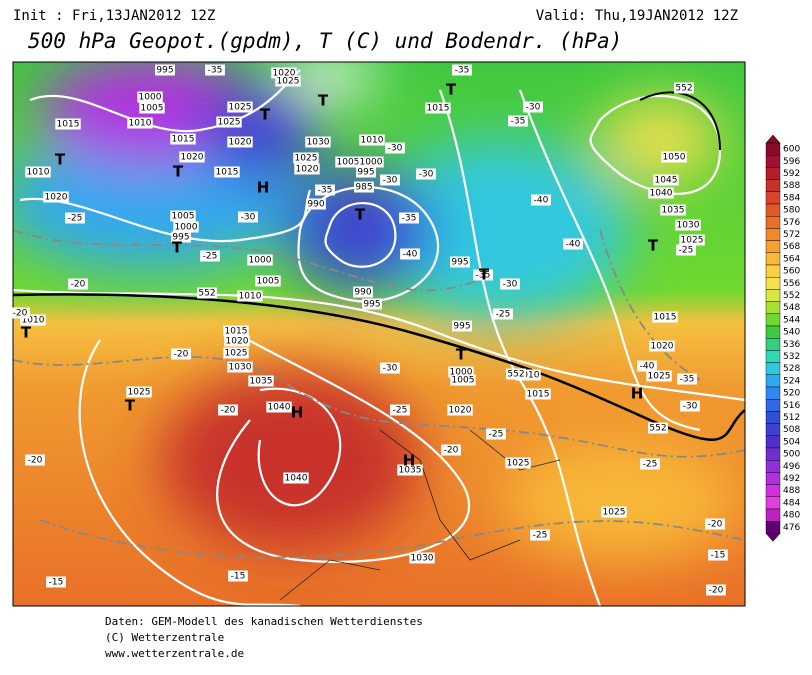  I want to click on colorbar-label: 512, so click(791, 418).